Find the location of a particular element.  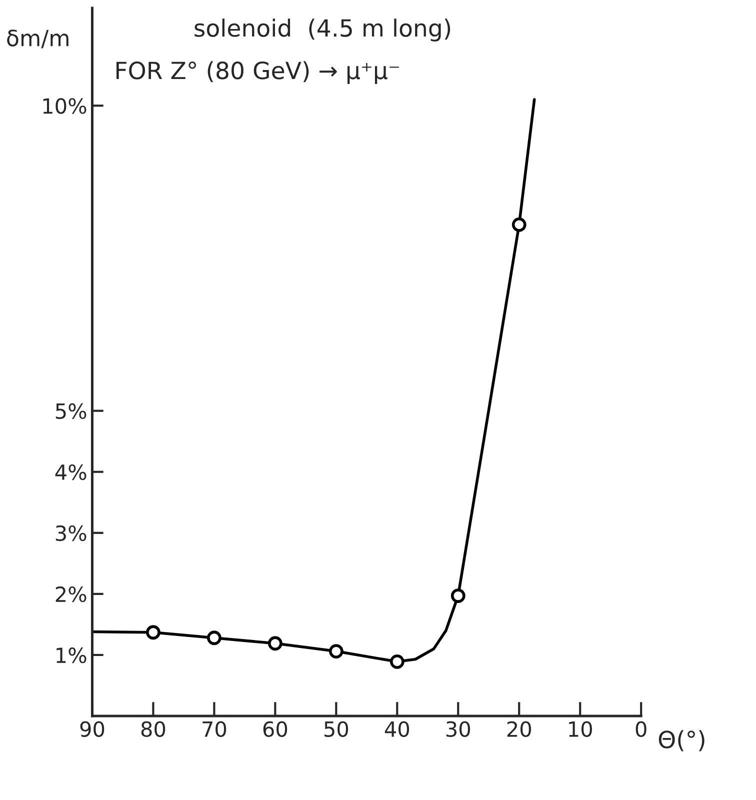

x-tick-label: 90 is located at coordinates (92, 729).